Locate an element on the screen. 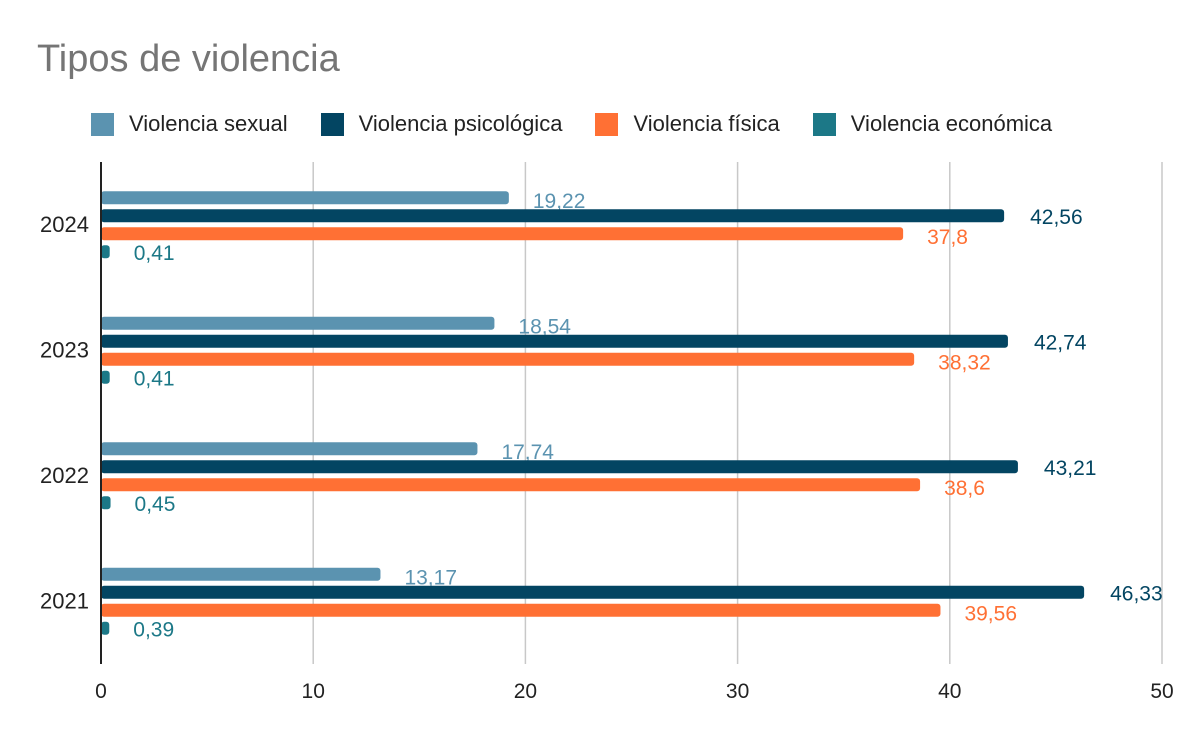 The height and width of the screenshot is (742, 1200). x-tick-label: 10 is located at coordinates (313, 691).